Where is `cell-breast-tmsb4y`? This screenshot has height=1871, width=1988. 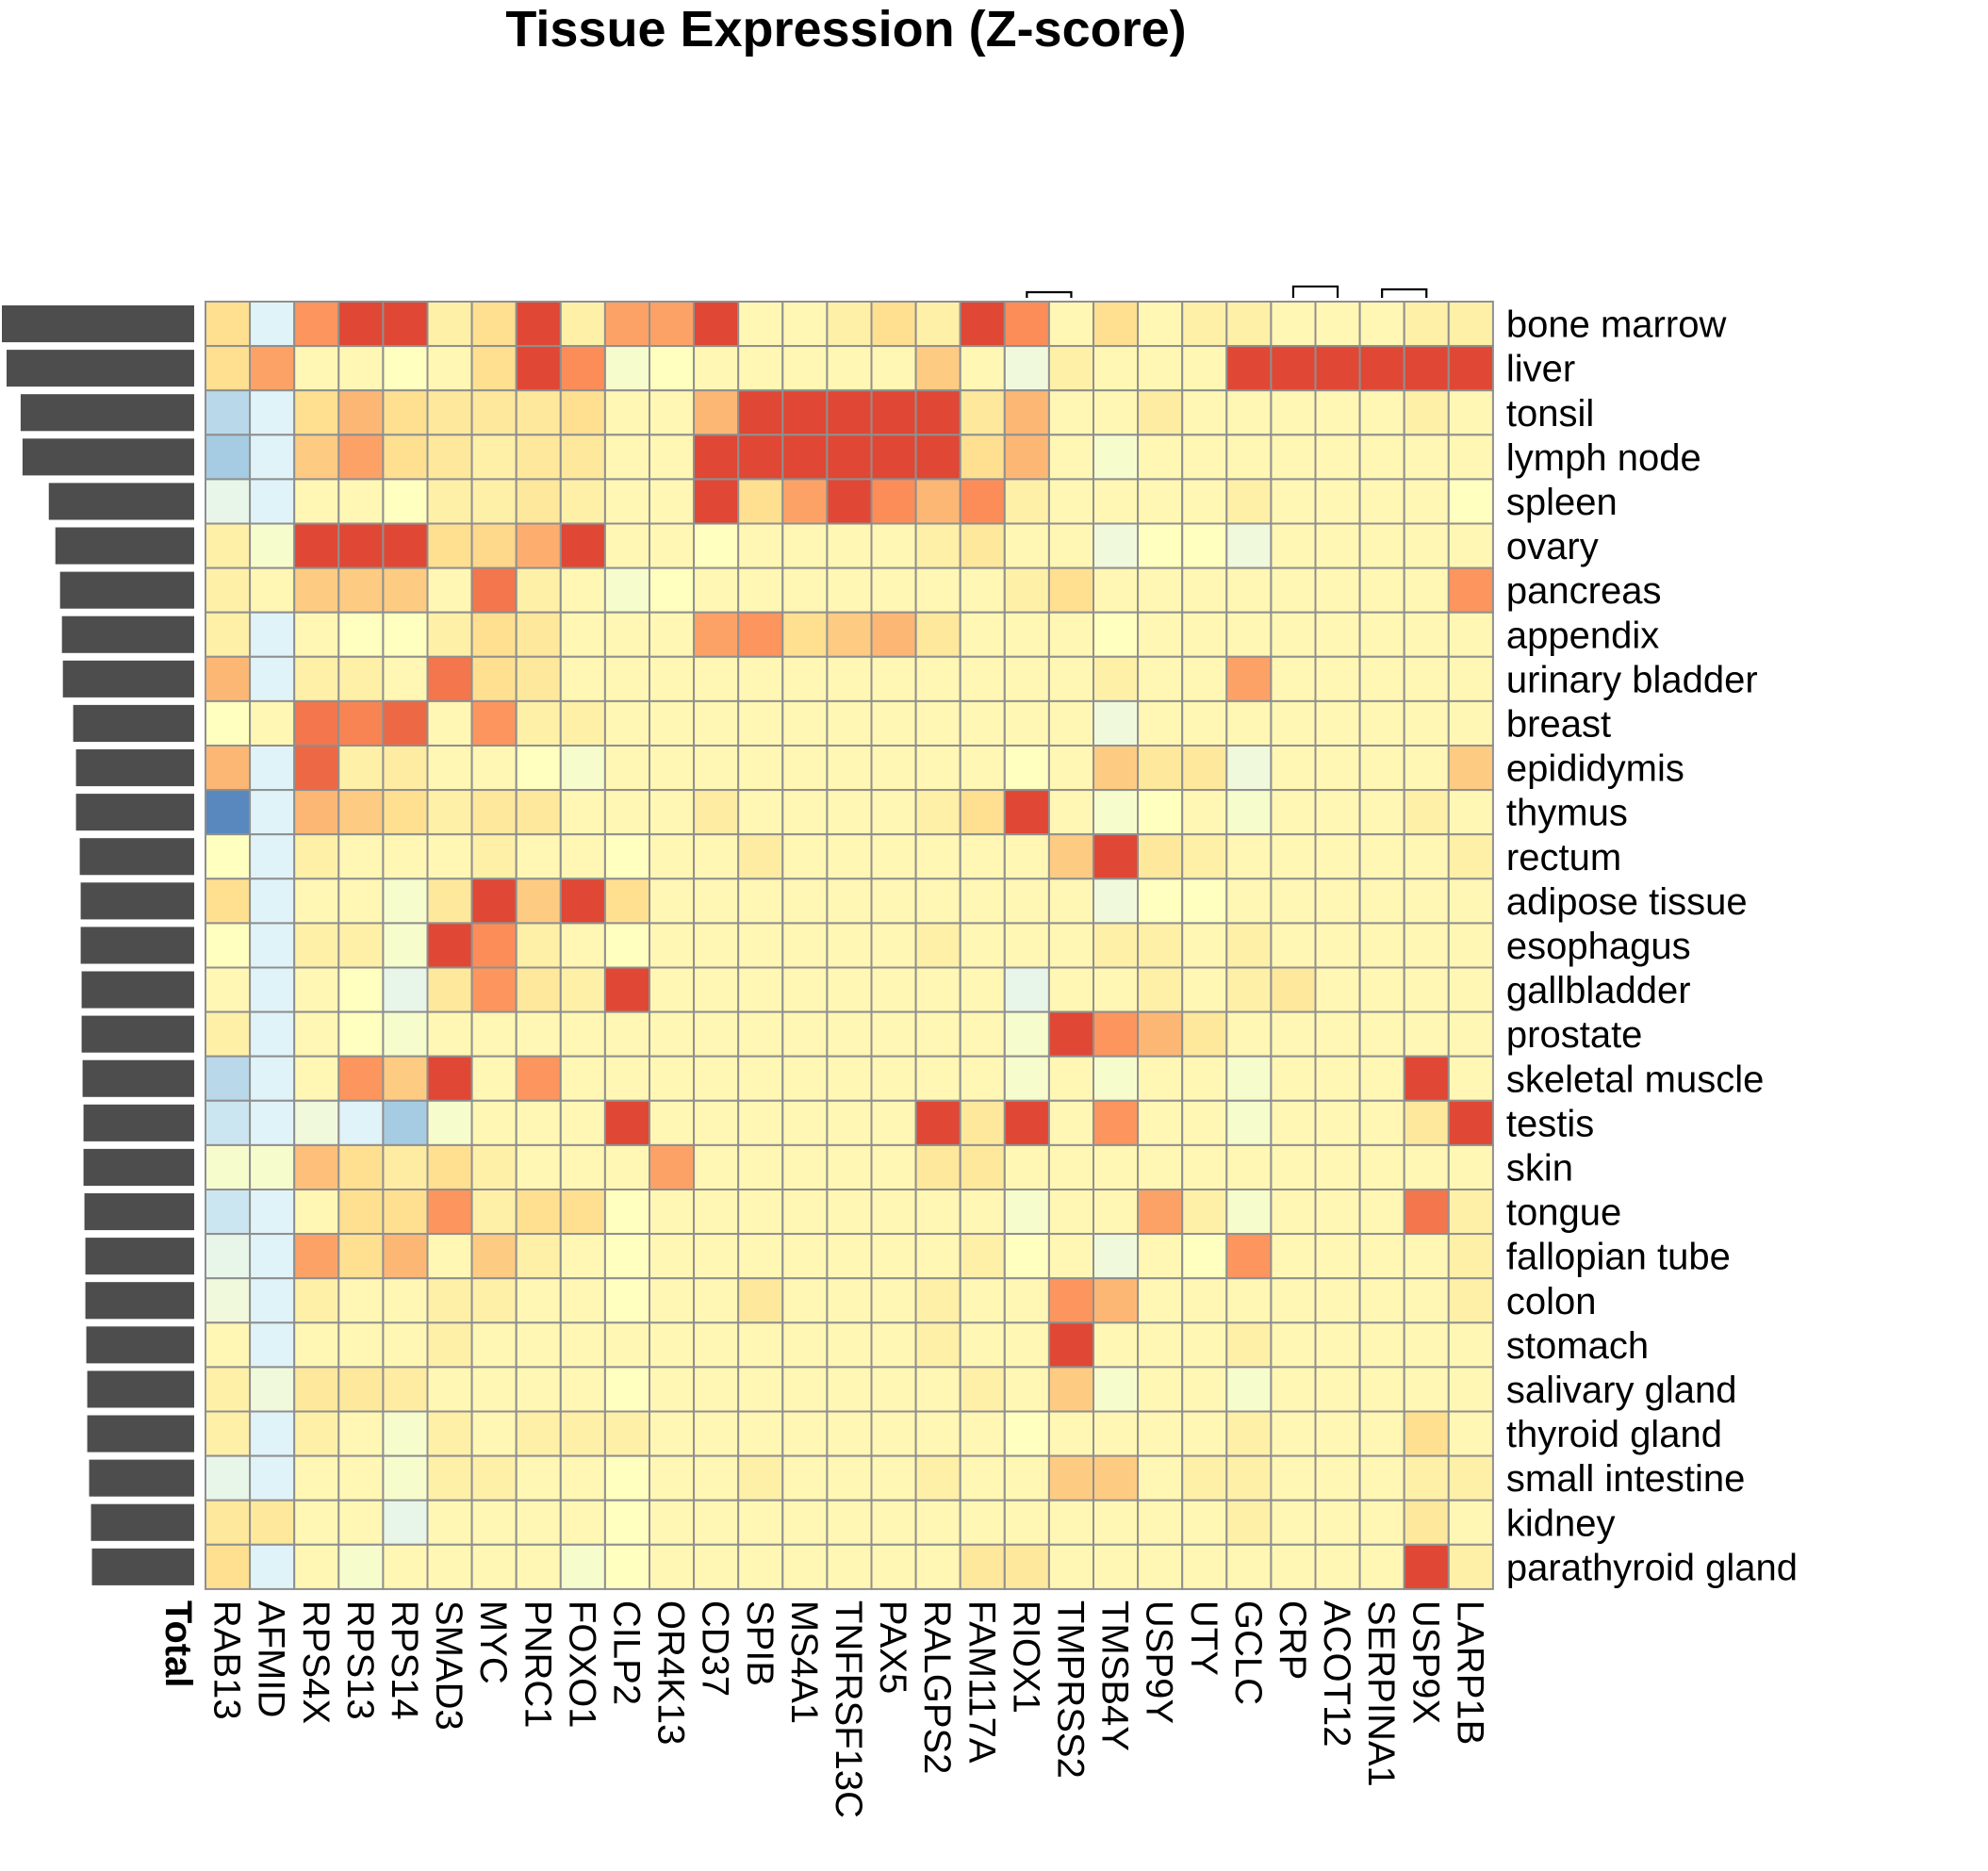 cell-breast-tmsb4y is located at coordinates (1117, 723).